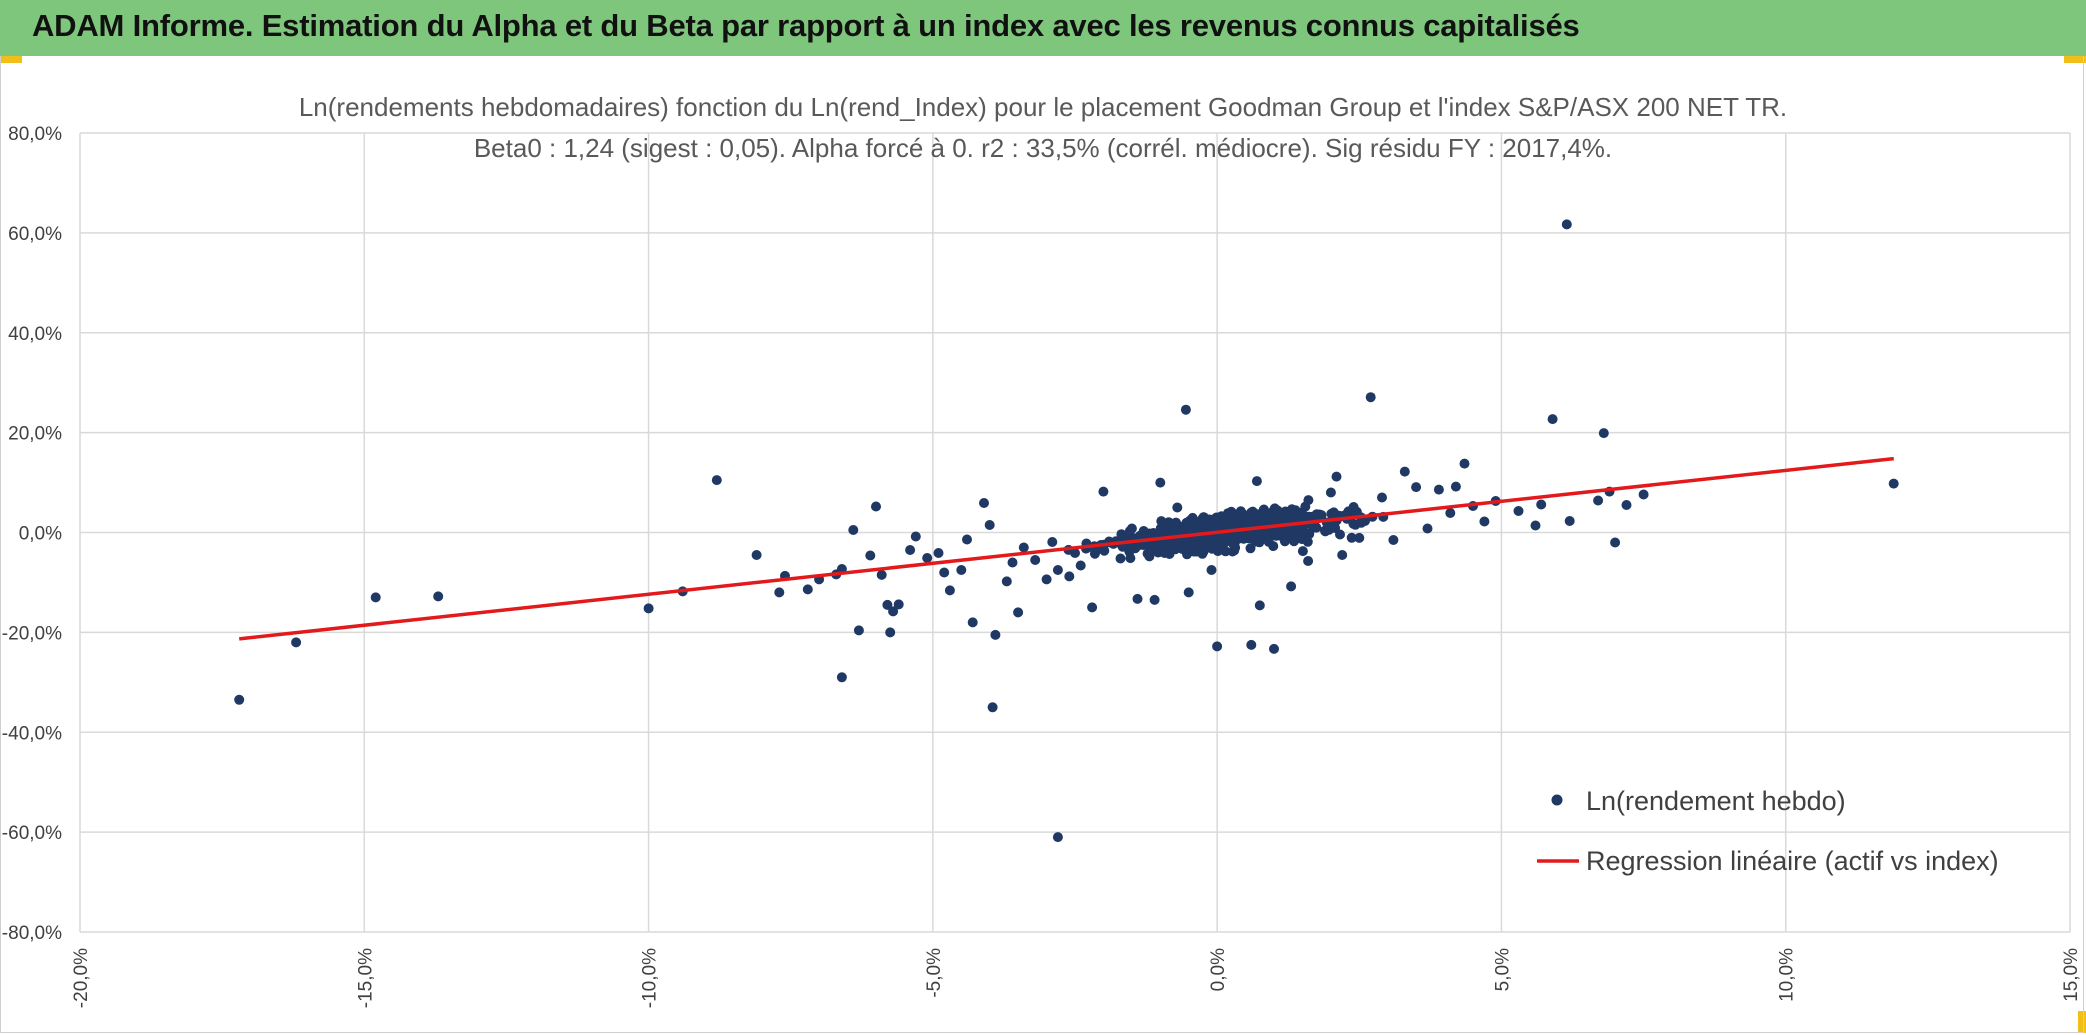 The image size is (2086, 1035). What do you see at coordinates (32, 833) in the screenshot?
I see `y-tick-label: -60,0%` at bounding box center [32, 833].